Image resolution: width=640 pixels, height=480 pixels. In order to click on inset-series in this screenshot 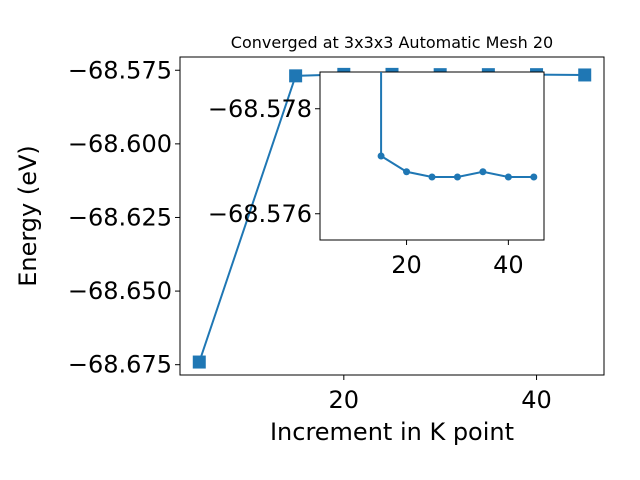, I will do `click(457, 126)`.